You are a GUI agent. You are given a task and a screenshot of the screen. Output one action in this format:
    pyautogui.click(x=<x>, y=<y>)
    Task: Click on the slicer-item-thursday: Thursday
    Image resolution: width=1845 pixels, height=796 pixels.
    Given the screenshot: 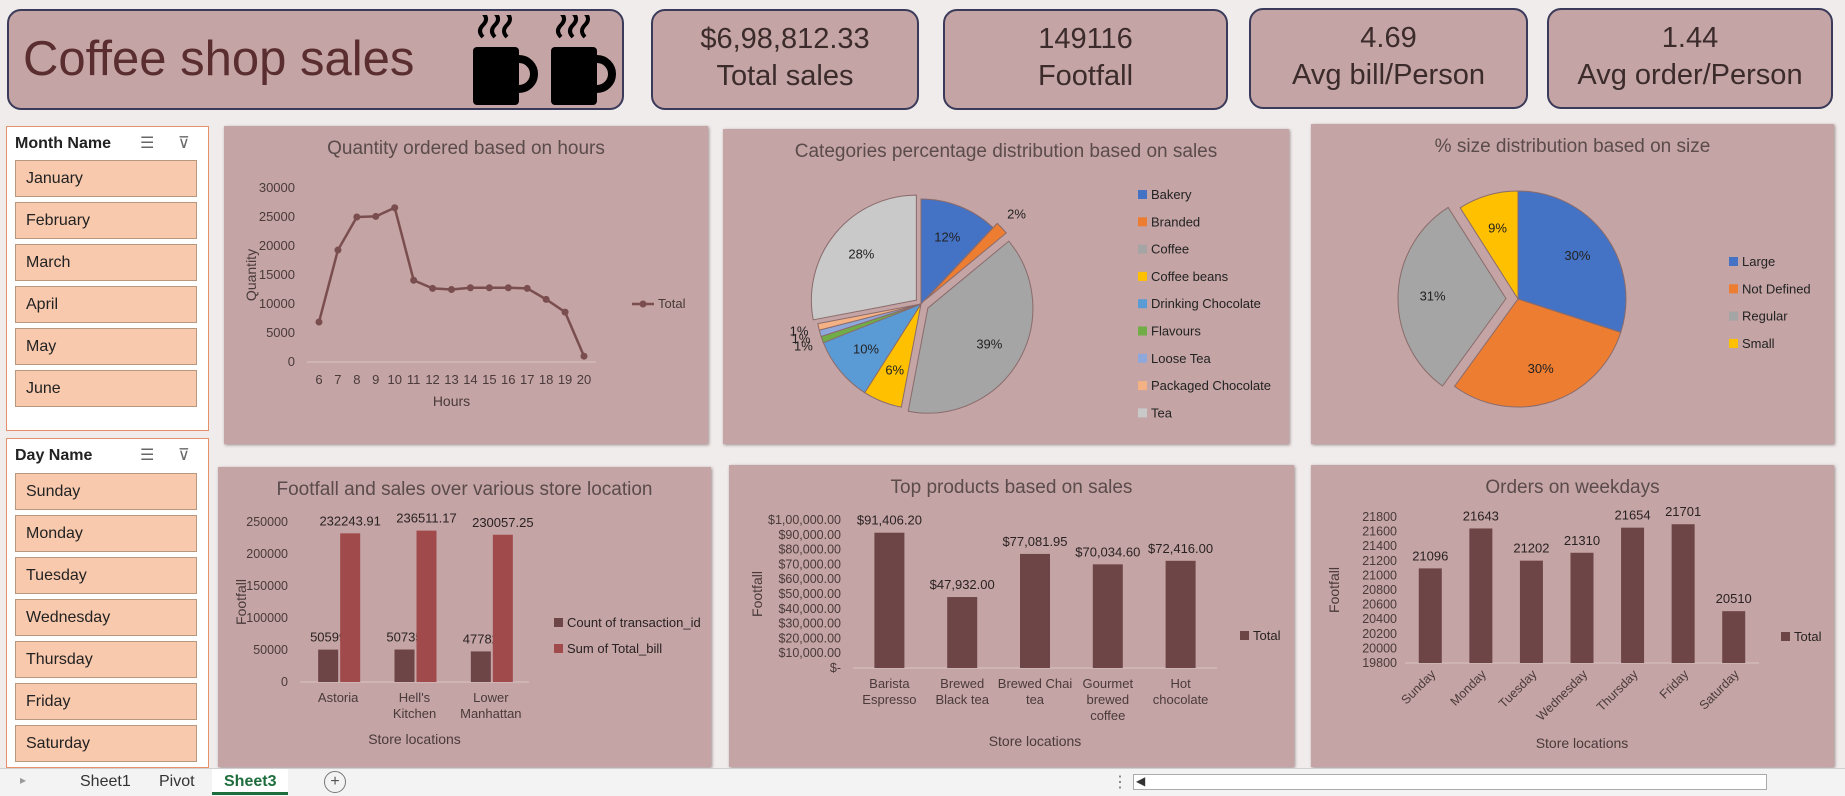 What is the action you would take?
    pyautogui.click(x=106, y=659)
    